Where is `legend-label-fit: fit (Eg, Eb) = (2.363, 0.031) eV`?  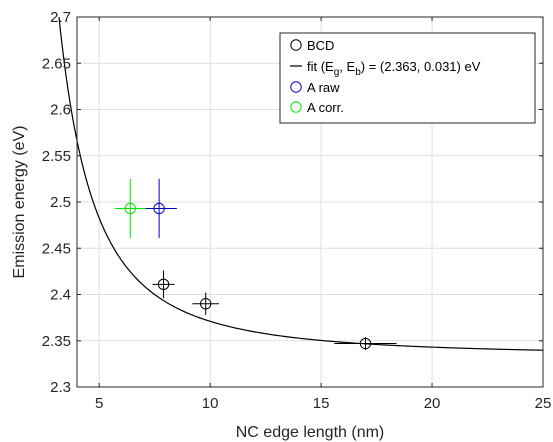
legend-label-fit: fit (Eg, Eb) = (2.363, 0.031) eV is located at coordinates (394, 68).